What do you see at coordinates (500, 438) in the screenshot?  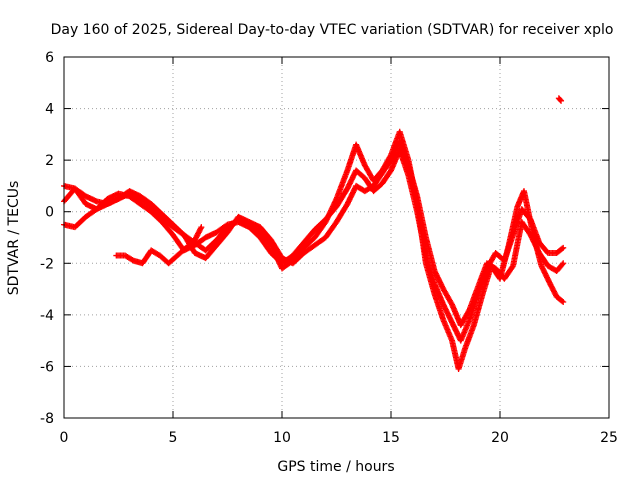 I see `x-tick-label: 20` at bounding box center [500, 438].